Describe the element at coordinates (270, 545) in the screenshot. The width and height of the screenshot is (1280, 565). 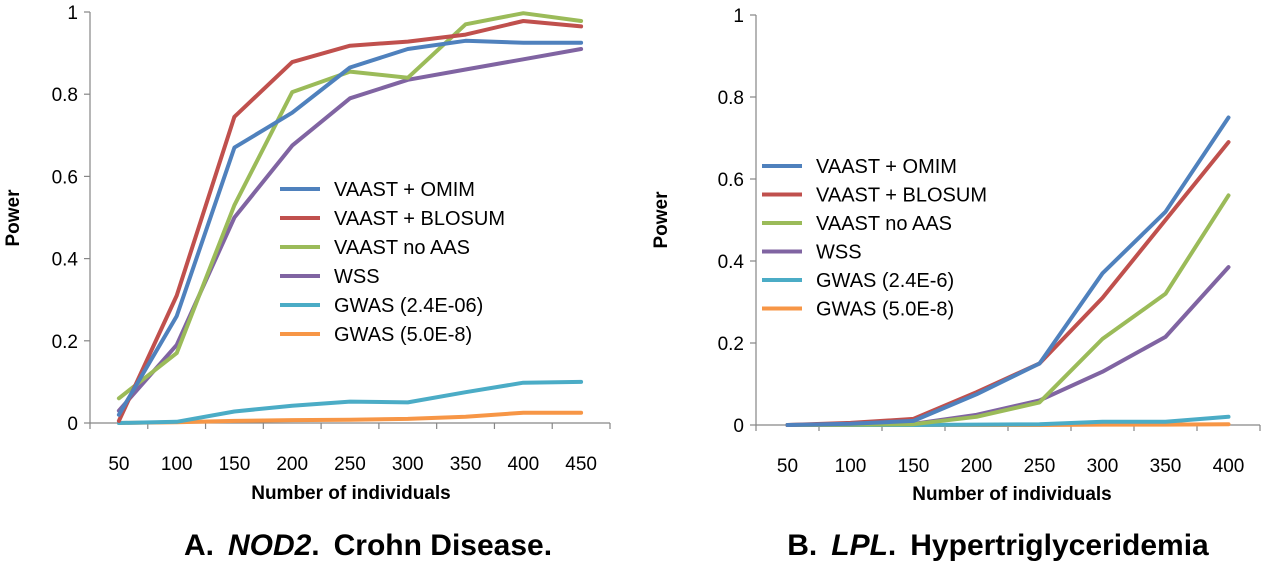
I see `caption-gene: NOD2` at that location.